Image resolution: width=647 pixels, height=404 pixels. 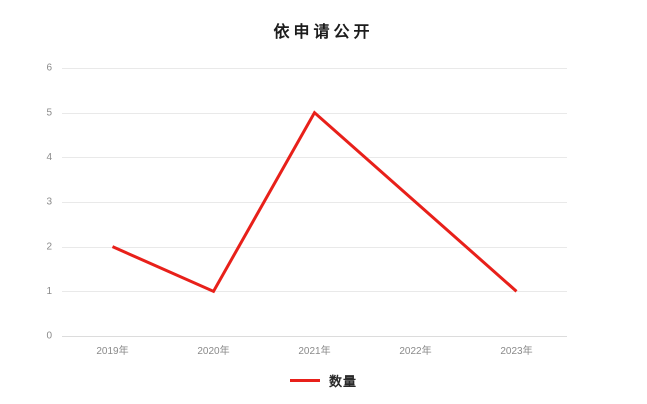 I want to click on x-axis-tick-labels: 2019年 2020年 2021年 2022年 2023年, so click(x=314, y=350).